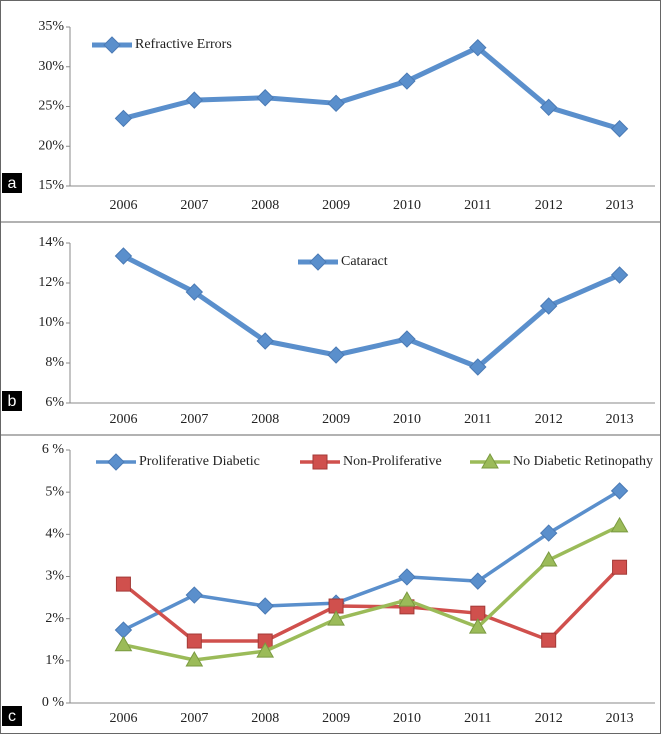 The image size is (661, 734). I want to click on panel-letter: c, so click(12, 716).